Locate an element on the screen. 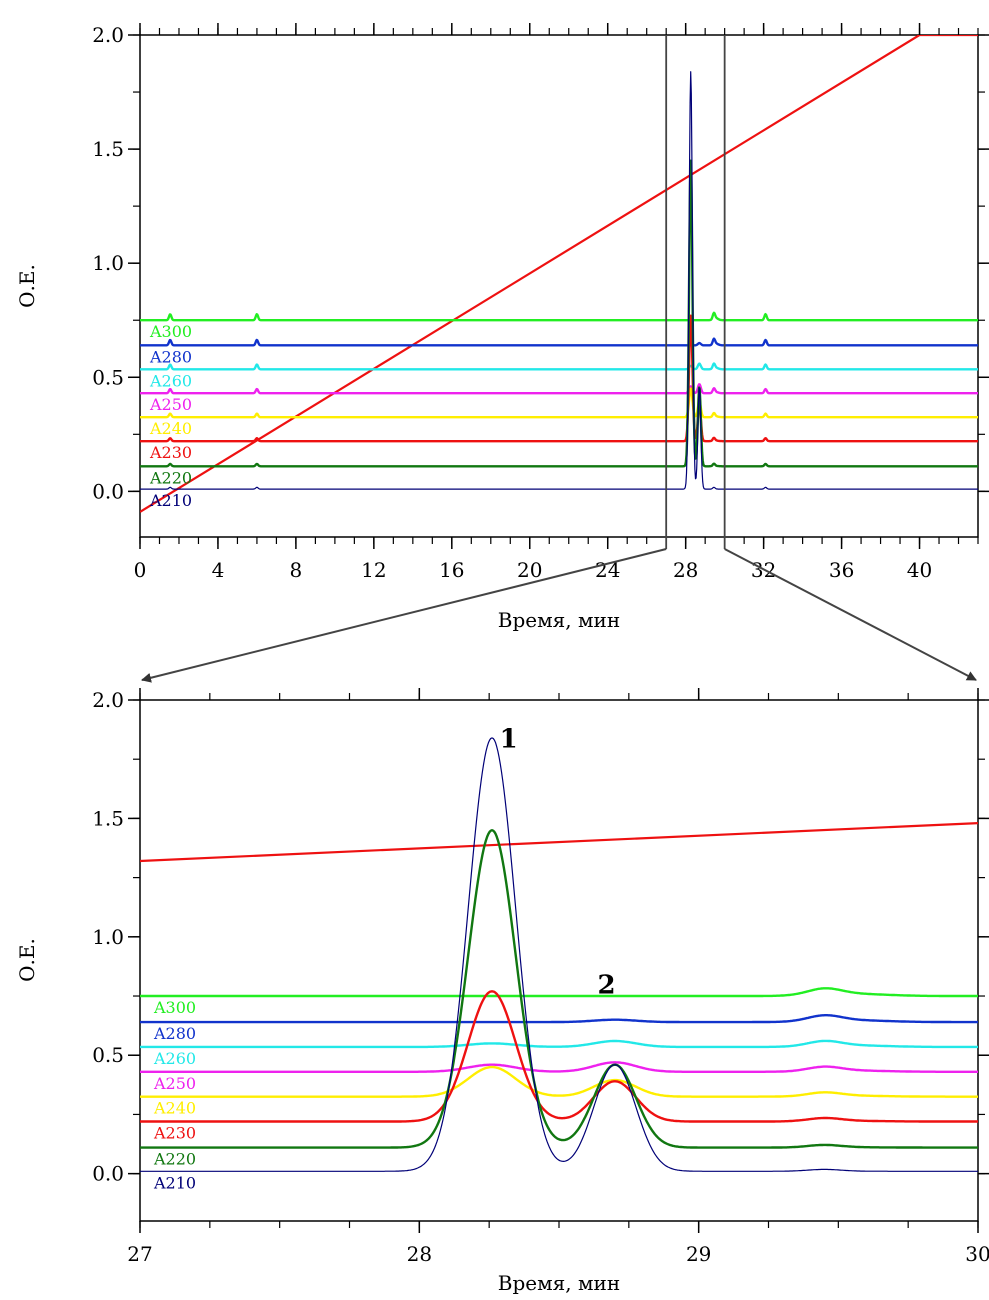 Image resolution: width=989 pixels, height=1300 pixels. x-tick-label: 40 is located at coordinates (919, 570).